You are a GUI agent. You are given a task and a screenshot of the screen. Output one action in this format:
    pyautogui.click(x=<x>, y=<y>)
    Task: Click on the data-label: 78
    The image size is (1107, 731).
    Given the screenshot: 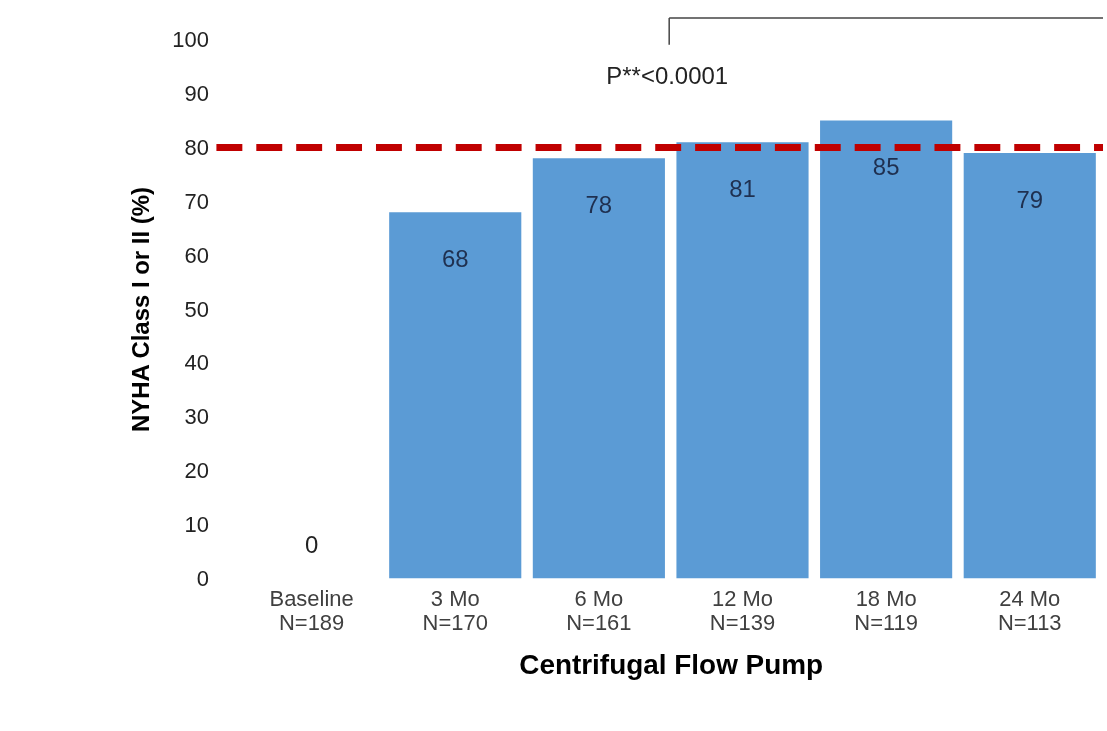 What is the action you would take?
    pyautogui.click(x=599, y=205)
    